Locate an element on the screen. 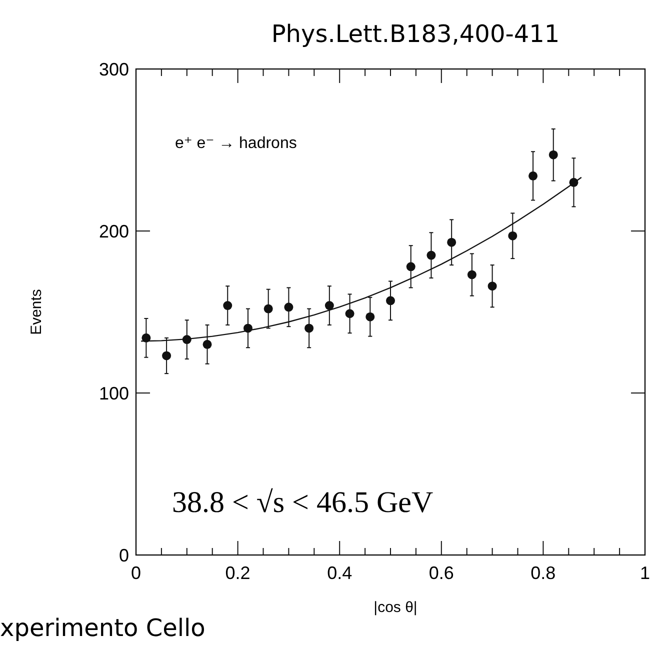  x-tick-label: 0.6 is located at coordinates (441, 573).